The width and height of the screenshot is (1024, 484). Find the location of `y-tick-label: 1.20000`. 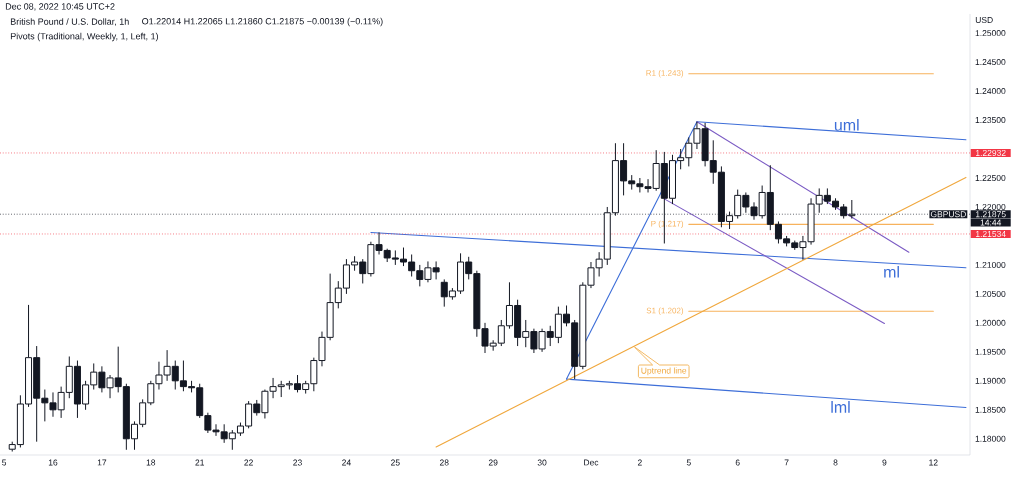

y-tick-label: 1.20000 is located at coordinates (990, 322).